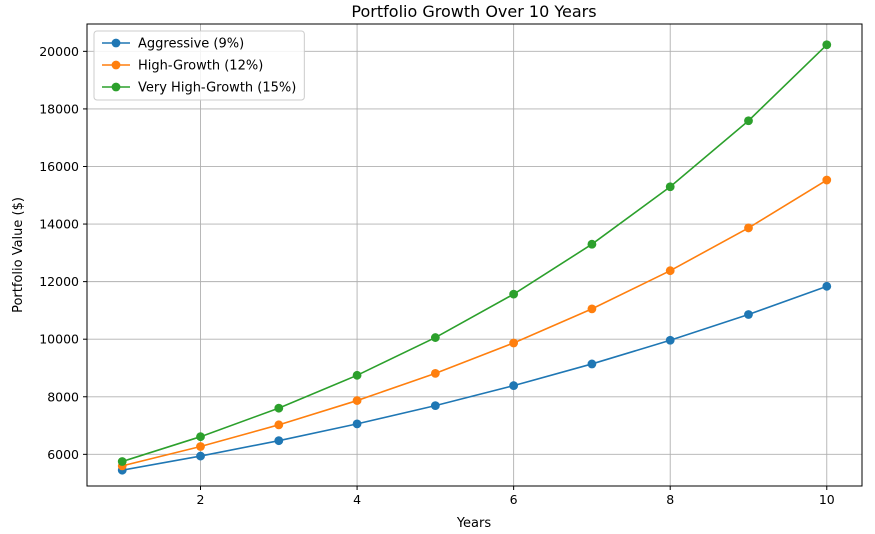 The width and height of the screenshot is (875, 534). Describe the element at coordinates (59, 339) in the screenshot. I see `y-tick-label: 10000` at that location.